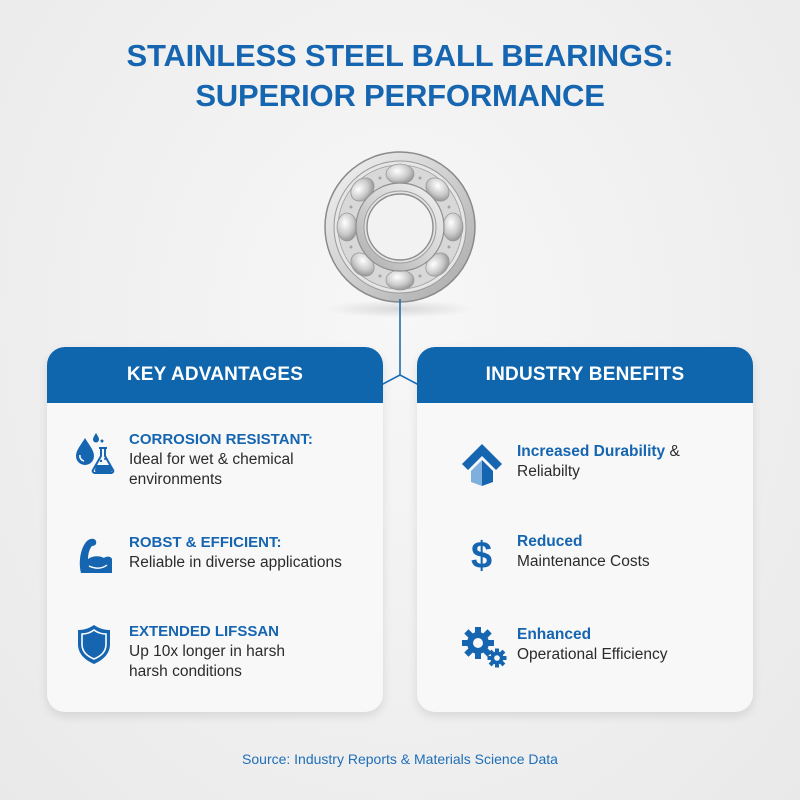 This screenshot has width=800, height=800. Describe the element at coordinates (215, 375) in the screenshot. I see `key-advantages-header: KEY ADVANTAGES` at that location.